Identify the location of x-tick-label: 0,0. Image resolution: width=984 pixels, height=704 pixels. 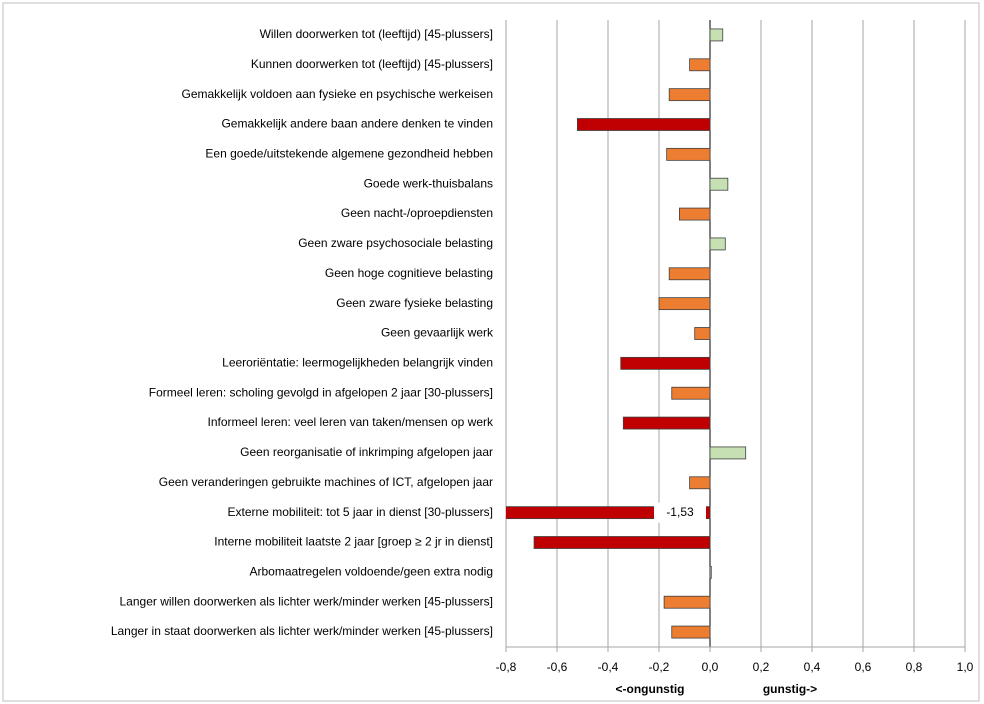
(710, 667).